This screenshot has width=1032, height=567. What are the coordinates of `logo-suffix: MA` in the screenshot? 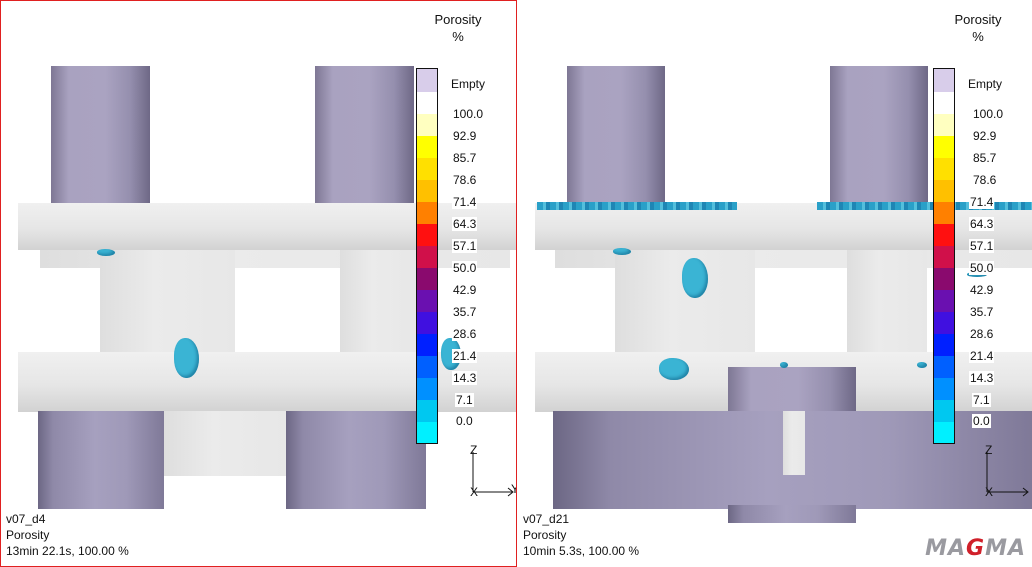 It's located at (1005, 548).